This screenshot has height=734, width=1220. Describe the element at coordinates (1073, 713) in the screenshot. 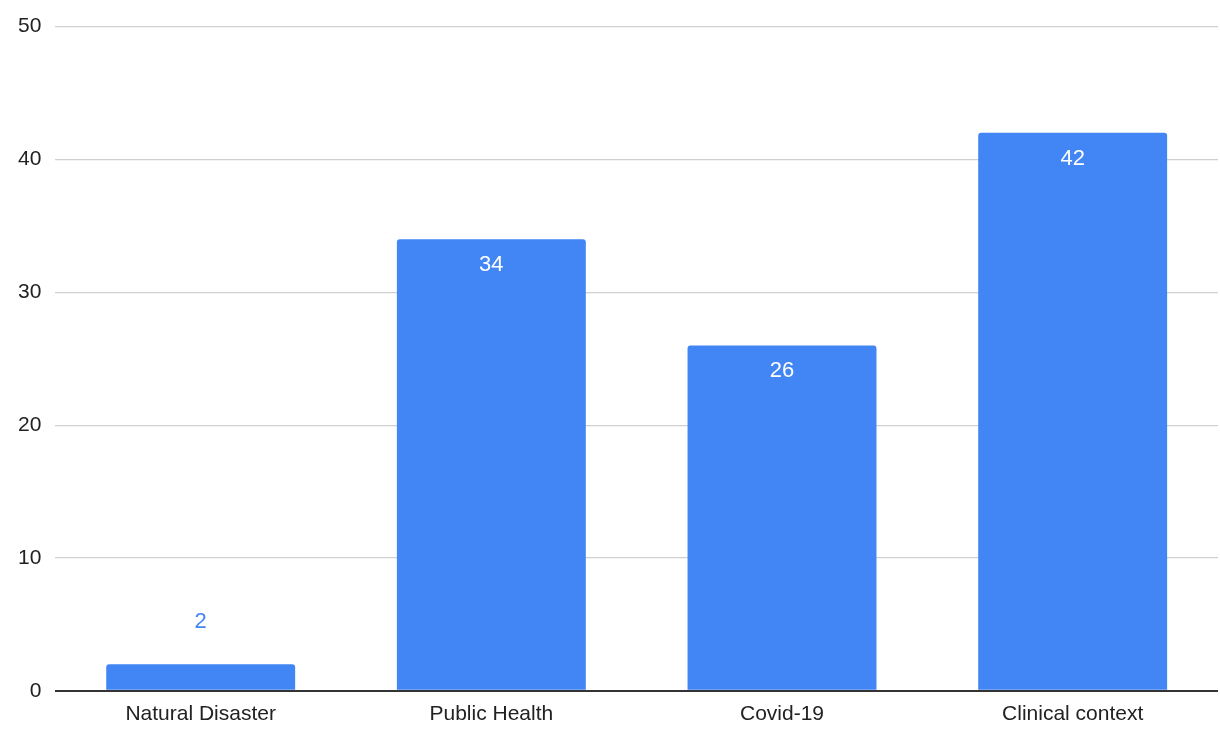

I see `x-tick-label: Clinical context` at that location.